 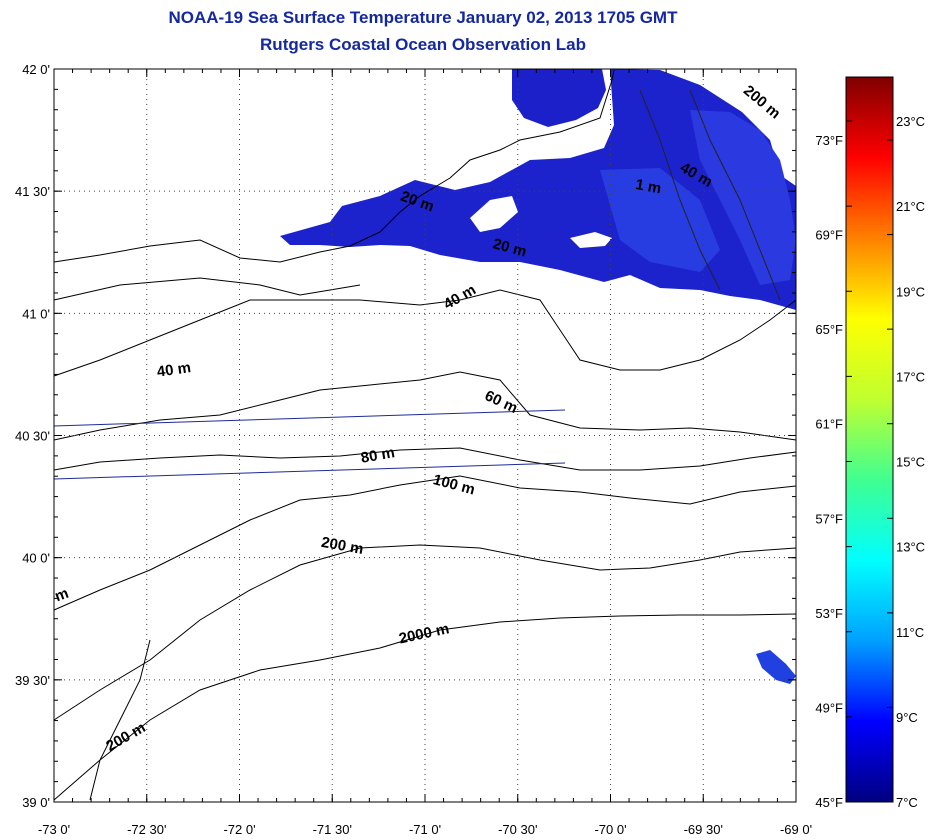 What do you see at coordinates (334, 166) in the screenshot?
I see `coastline` at bounding box center [334, 166].